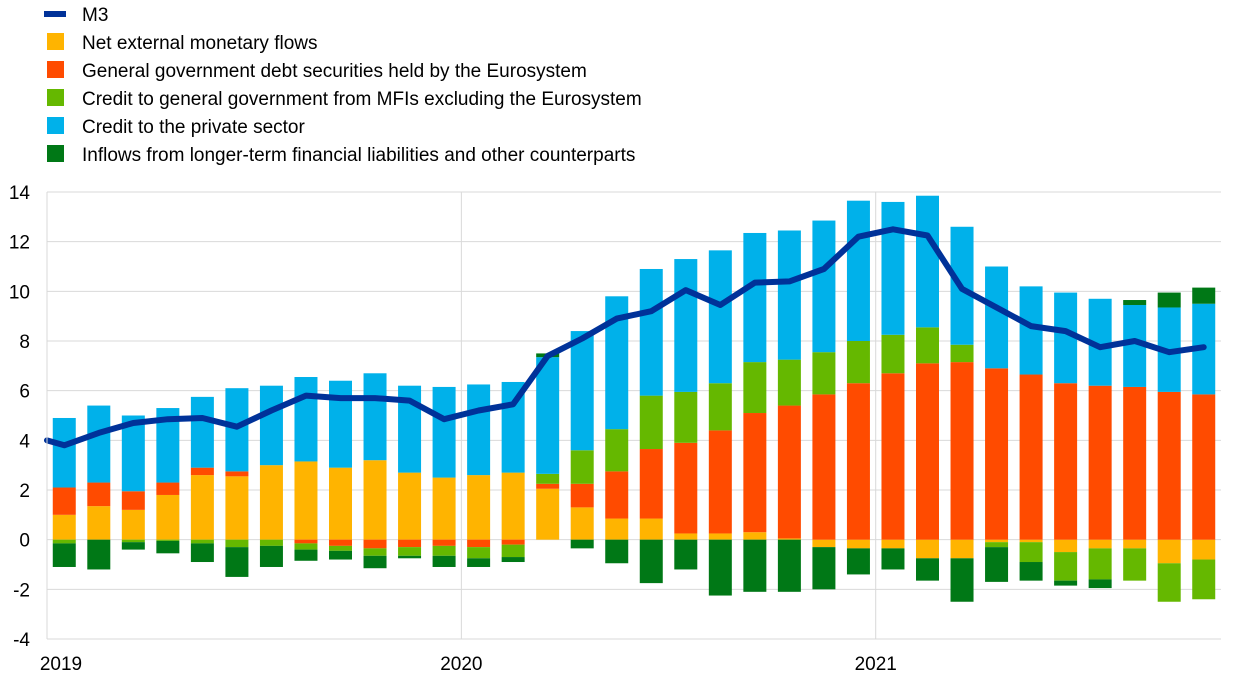 Image resolution: width=1240 pixels, height=685 pixels. I want to click on y-tick-label: 8, so click(24, 342).